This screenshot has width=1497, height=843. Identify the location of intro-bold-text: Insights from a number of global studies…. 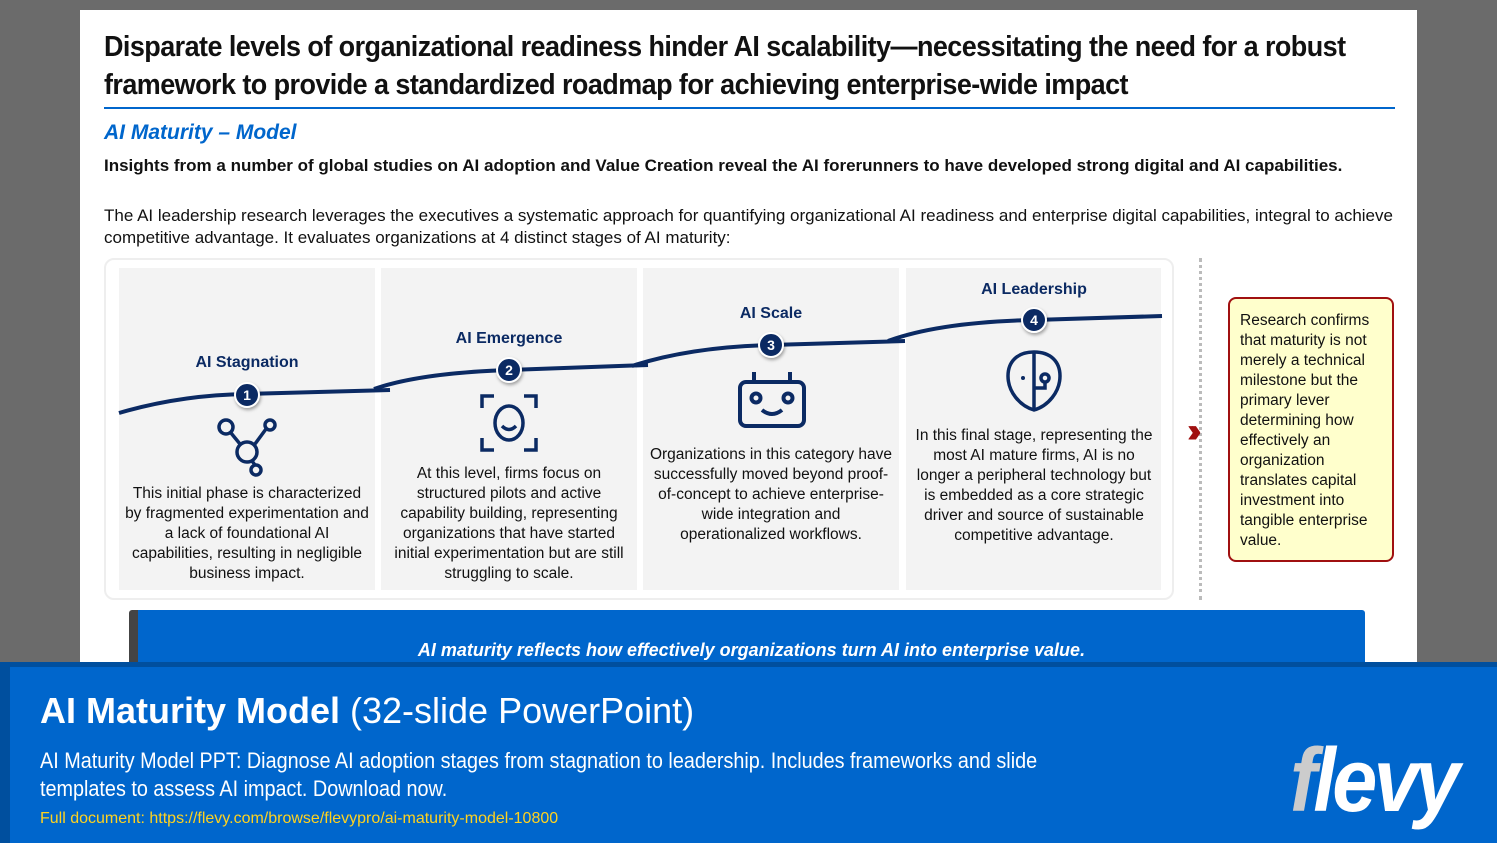
(723, 165).